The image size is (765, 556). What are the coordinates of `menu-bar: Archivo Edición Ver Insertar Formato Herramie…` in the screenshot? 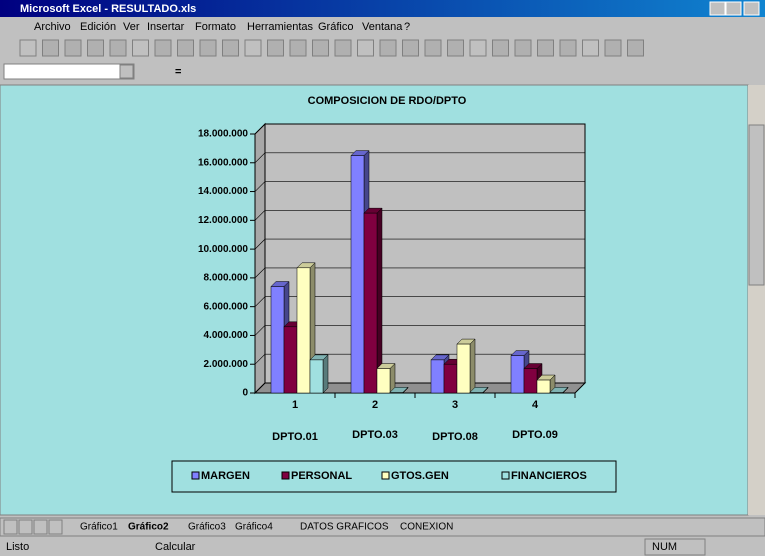 It's located at (222, 27).